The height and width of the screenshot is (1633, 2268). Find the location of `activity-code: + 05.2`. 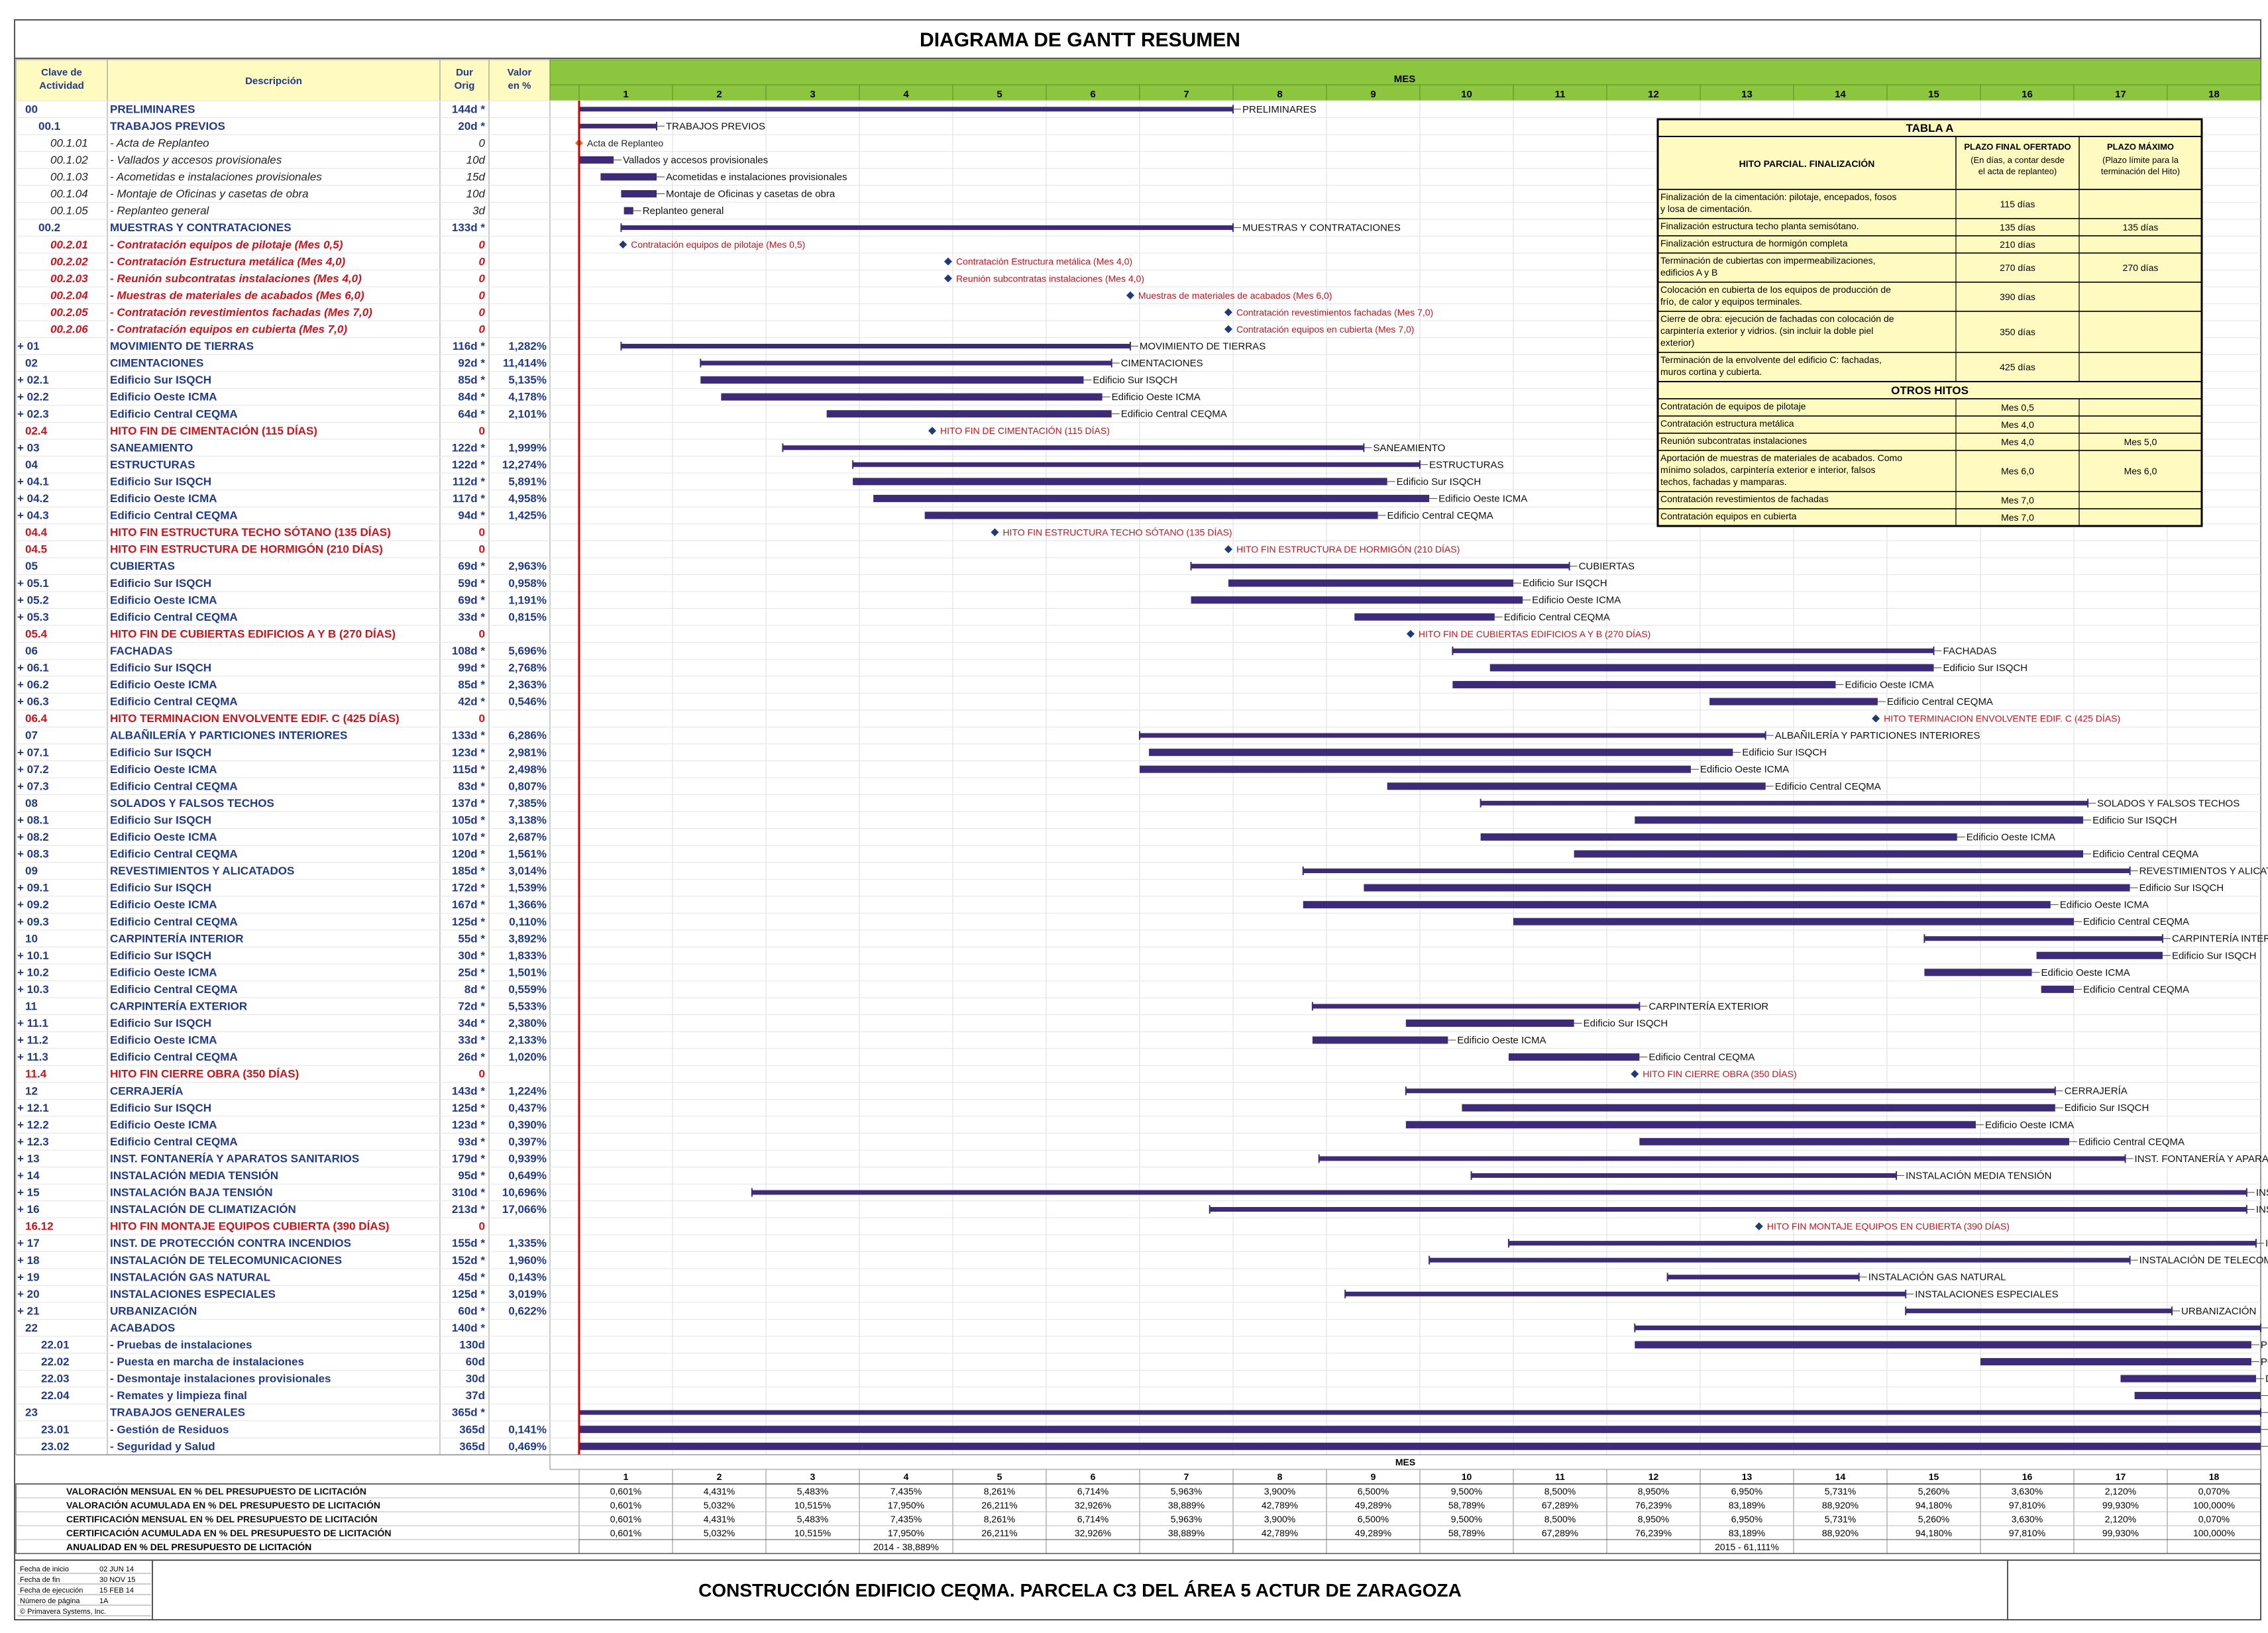

activity-code: + 05.2 is located at coordinates (33, 600).